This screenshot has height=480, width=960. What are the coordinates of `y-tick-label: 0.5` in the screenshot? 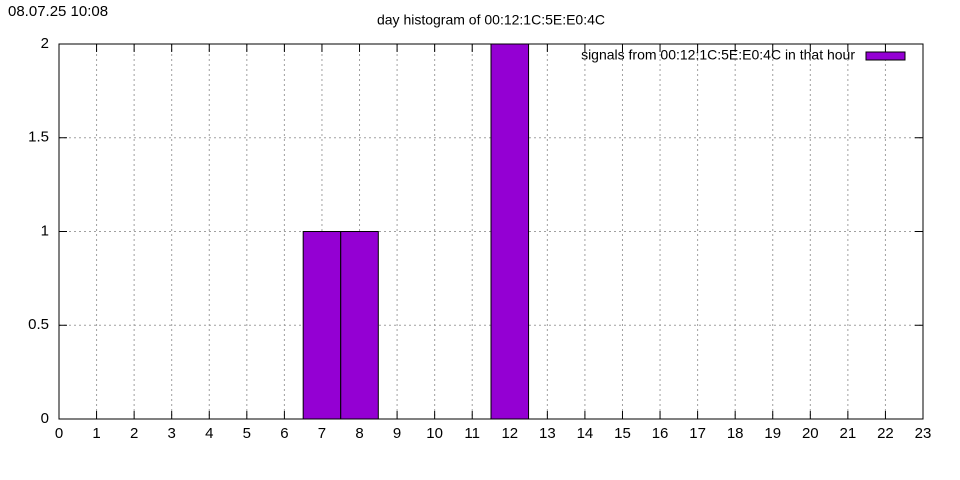 It's located at (38, 324).